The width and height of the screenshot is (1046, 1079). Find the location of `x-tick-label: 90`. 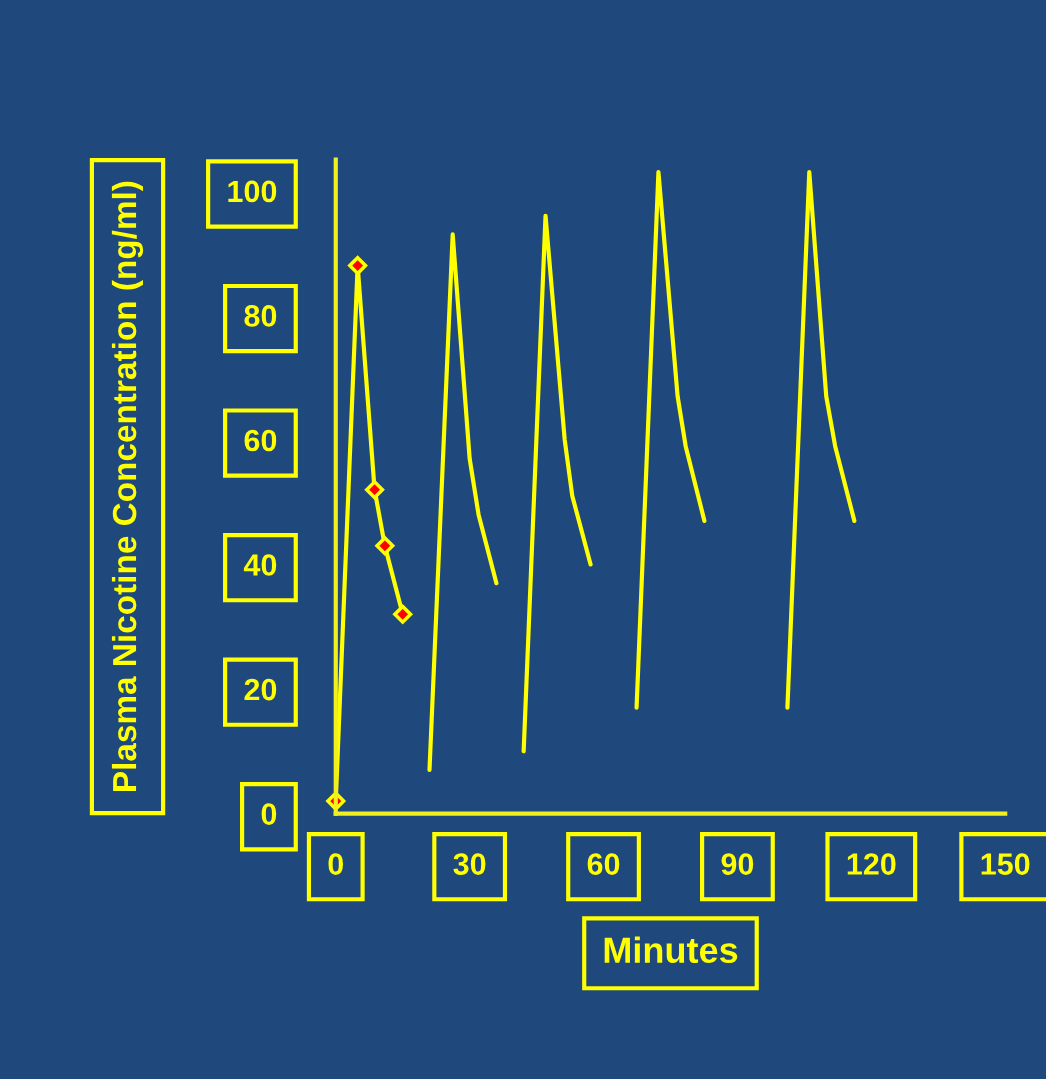

x-tick-label: 90 is located at coordinates (737, 864).